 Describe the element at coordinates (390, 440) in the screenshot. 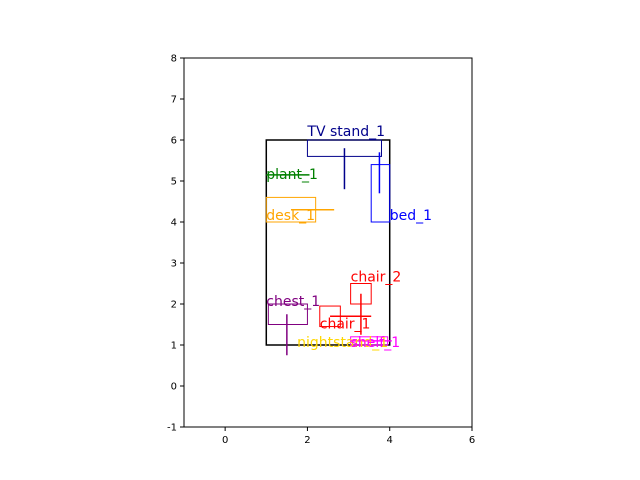

I see `x-tick-label: 4` at that location.